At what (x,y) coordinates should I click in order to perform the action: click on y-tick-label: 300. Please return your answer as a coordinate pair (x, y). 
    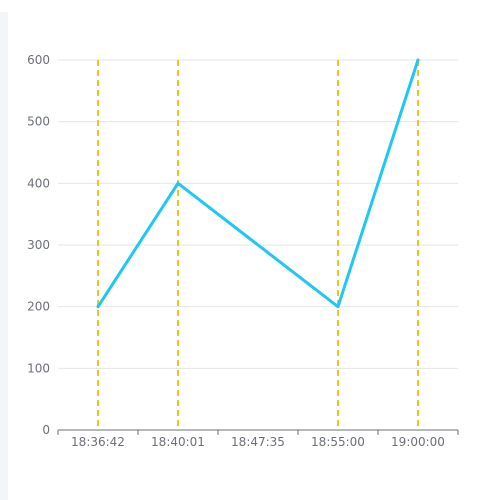
    Looking at the image, I should click on (38, 245).